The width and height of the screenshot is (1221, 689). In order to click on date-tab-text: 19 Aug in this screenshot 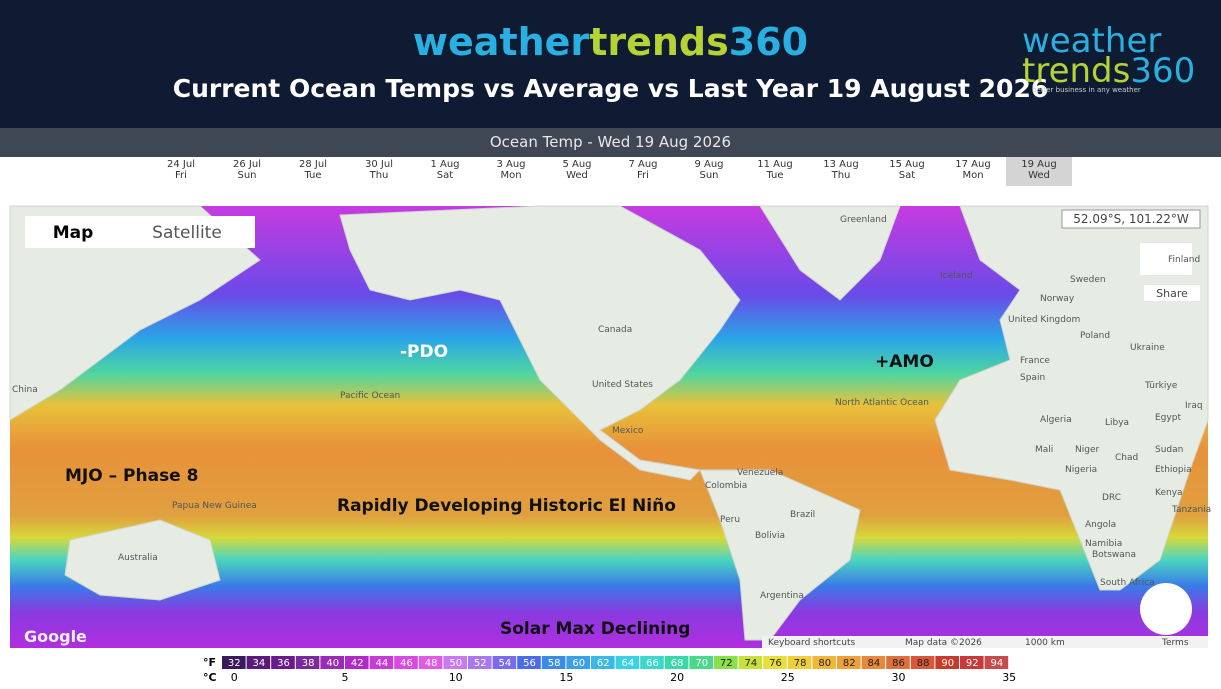, I will do `click(1039, 164)`.